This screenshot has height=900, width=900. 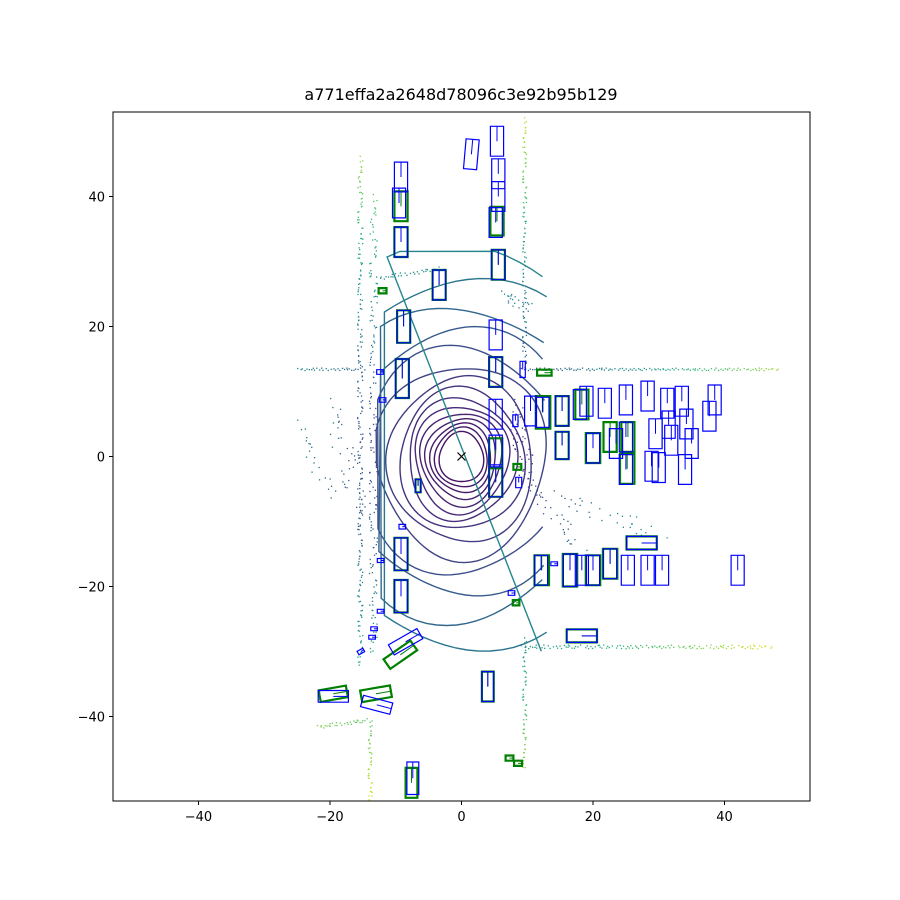 I want to click on x-tick-label: 20, so click(x=593, y=817).